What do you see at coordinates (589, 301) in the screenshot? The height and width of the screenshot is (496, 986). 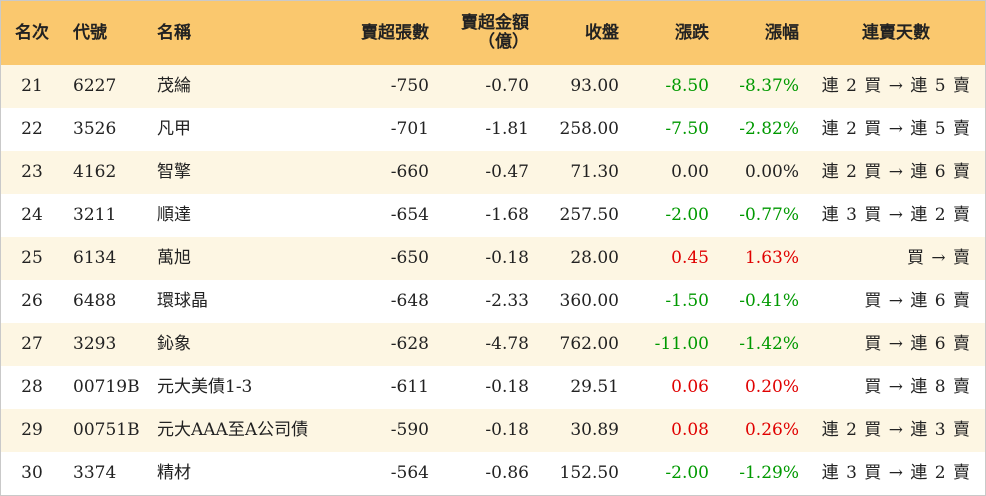 I see `close-cell: 360.00` at bounding box center [589, 301].